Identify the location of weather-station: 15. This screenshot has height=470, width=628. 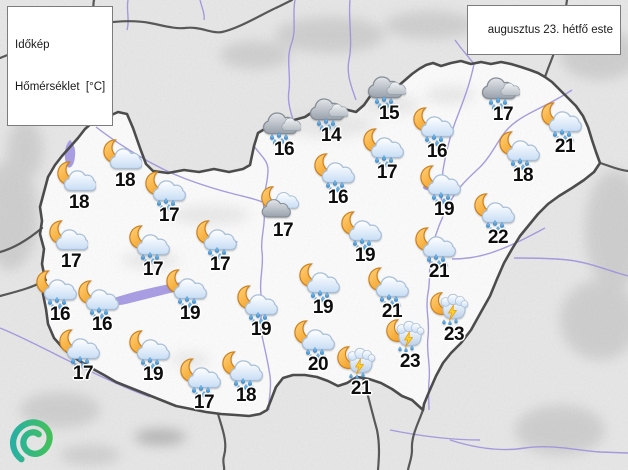
(385, 95).